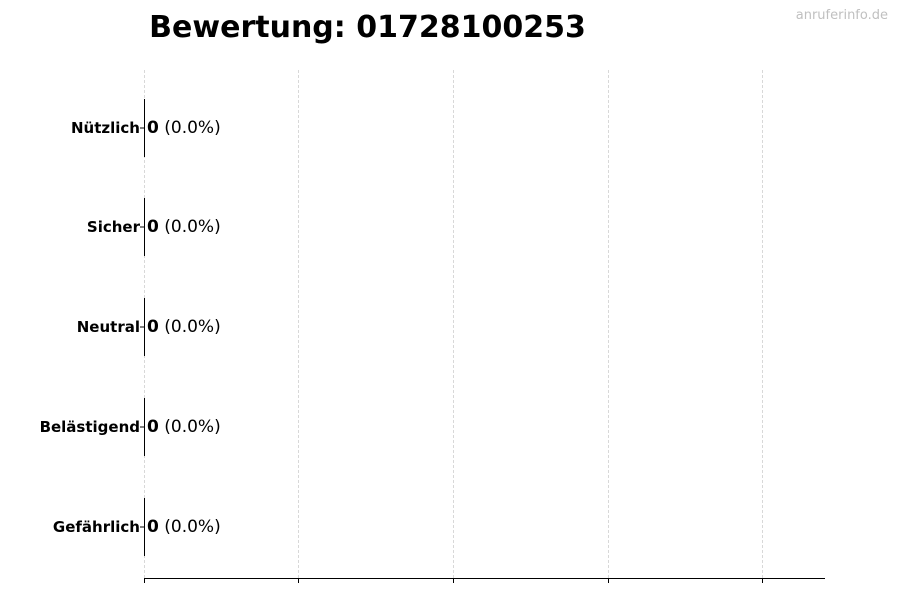 The image size is (900, 600). Describe the element at coordinates (192, 128) in the screenshot. I see `bar-percent-nuetzlich: (0.0%)` at that location.